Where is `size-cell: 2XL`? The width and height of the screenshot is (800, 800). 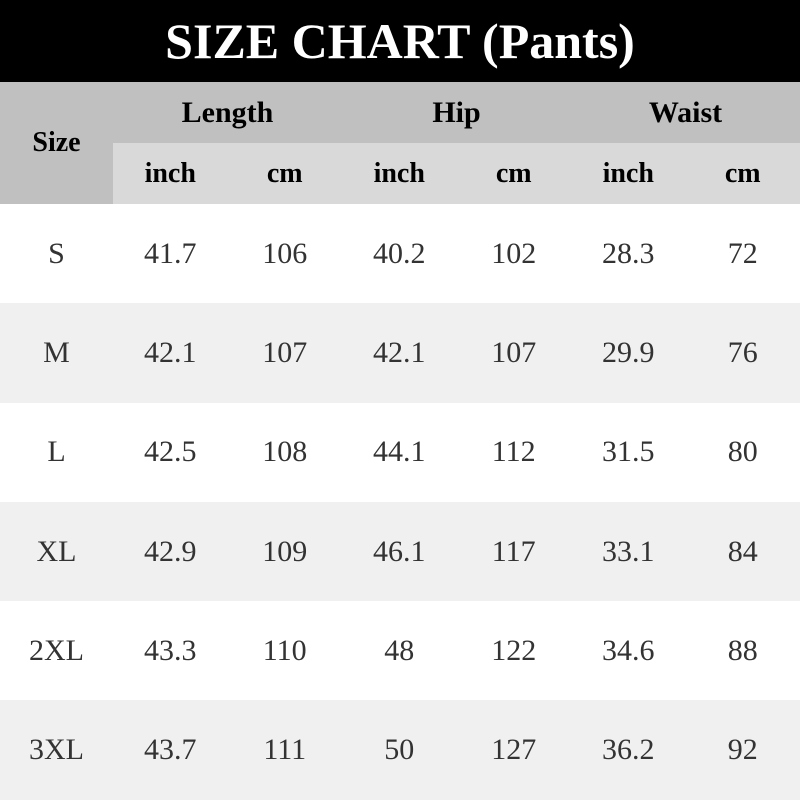 size-cell: 2XL is located at coordinates (56, 650).